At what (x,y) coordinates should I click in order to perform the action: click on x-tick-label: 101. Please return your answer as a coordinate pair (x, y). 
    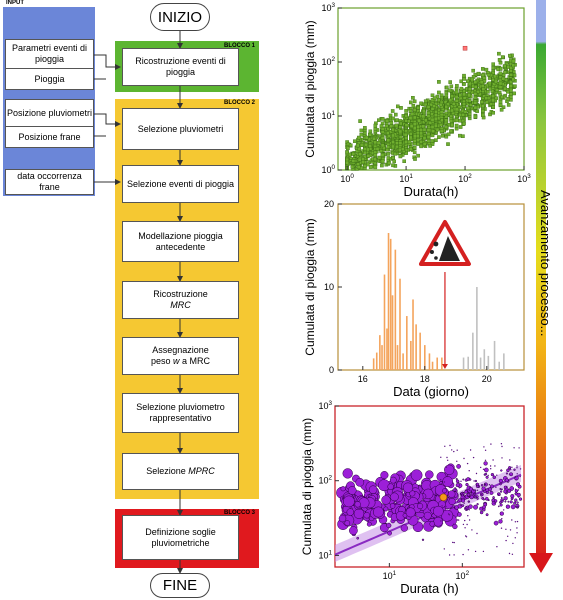
    Looking at the image, I should click on (390, 575).